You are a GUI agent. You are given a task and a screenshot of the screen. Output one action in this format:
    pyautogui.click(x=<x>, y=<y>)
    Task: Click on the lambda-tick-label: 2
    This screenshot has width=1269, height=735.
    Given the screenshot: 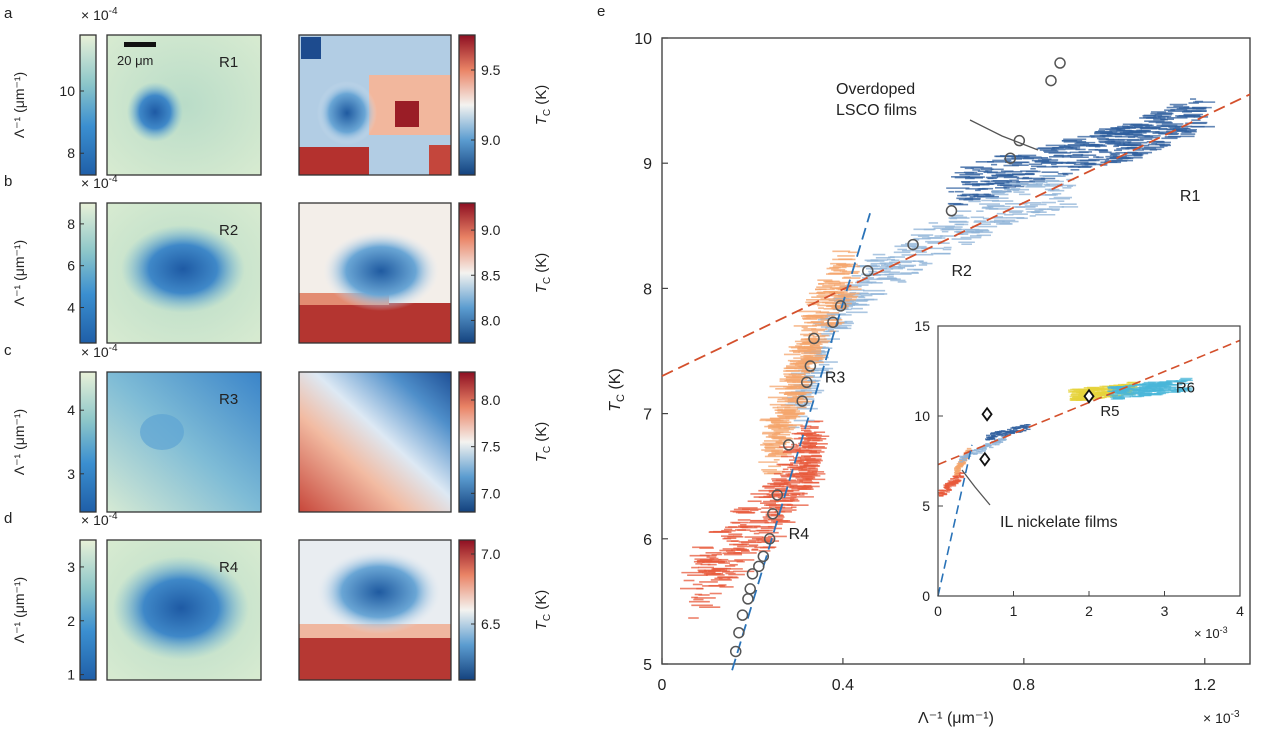 What is the action you would take?
    pyautogui.click(x=71, y=621)
    